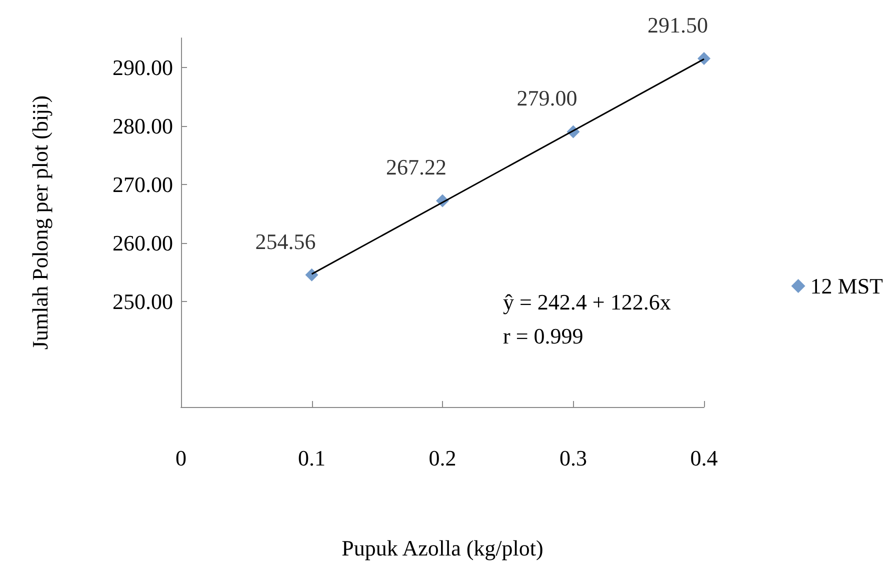 The width and height of the screenshot is (896, 572). What do you see at coordinates (142, 184) in the screenshot?
I see `y-tick-label: 270.00` at bounding box center [142, 184].